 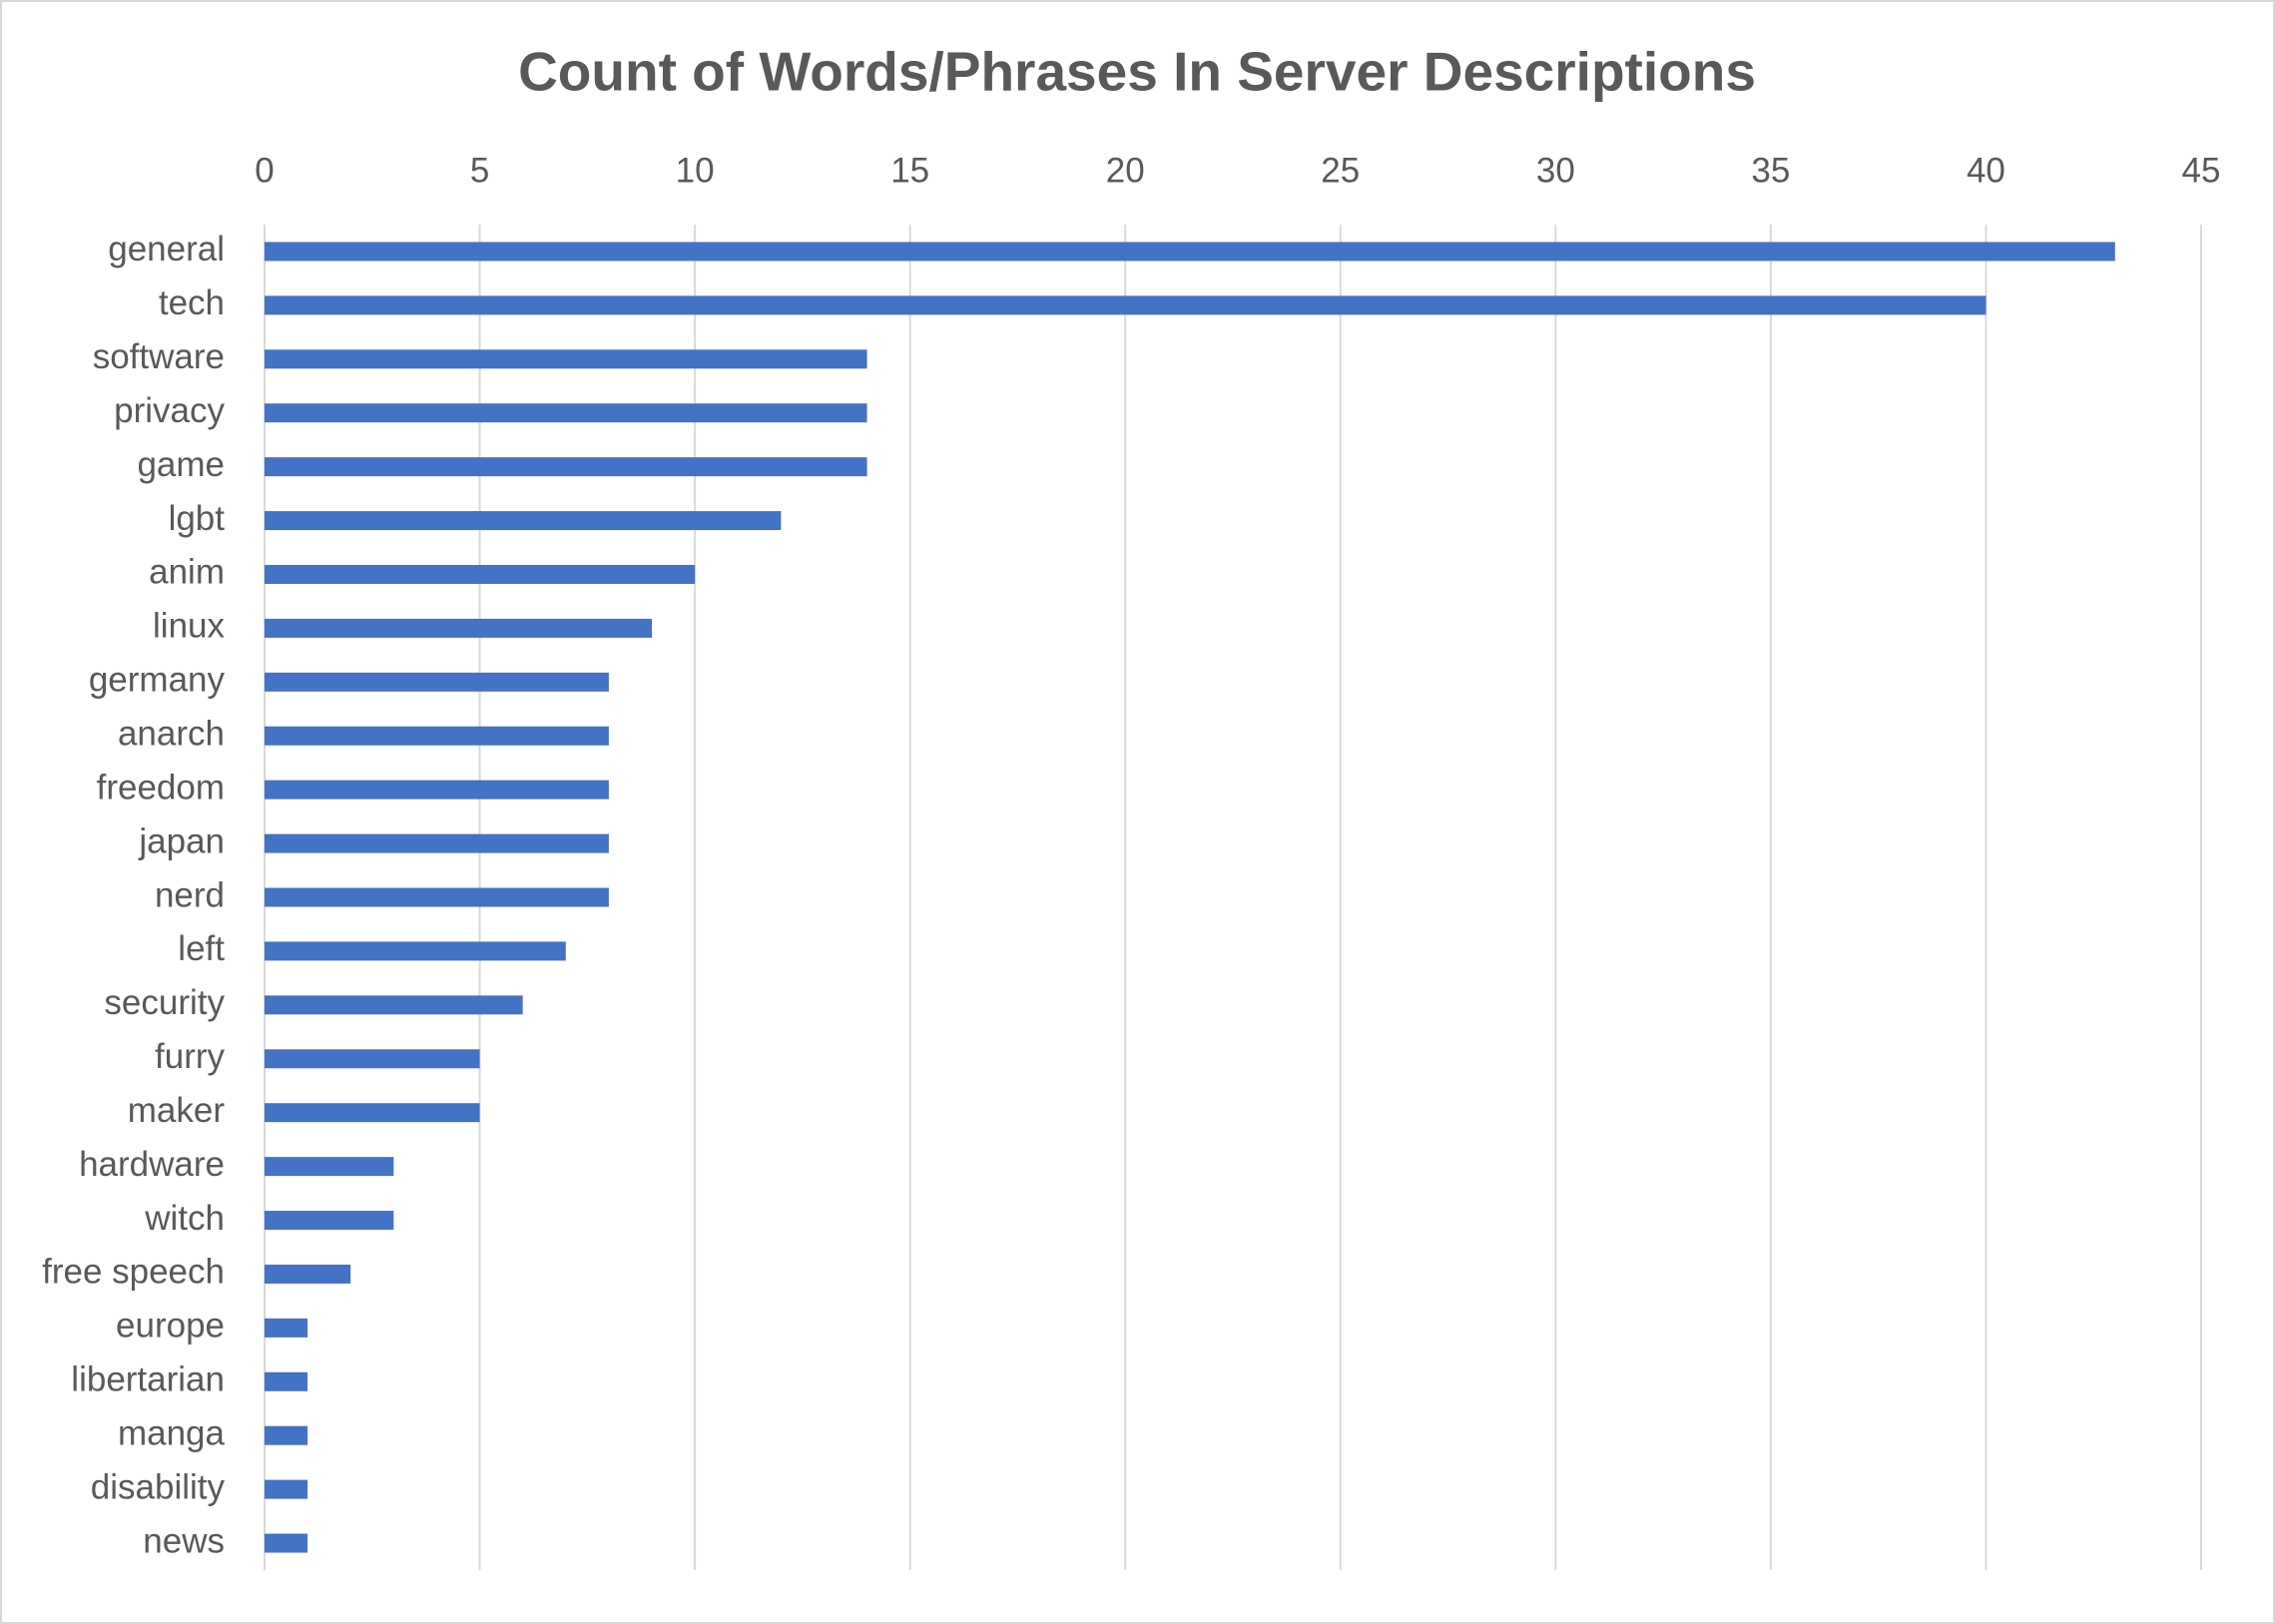 I want to click on y-tick-label: anarch, so click(x=171, y=733).